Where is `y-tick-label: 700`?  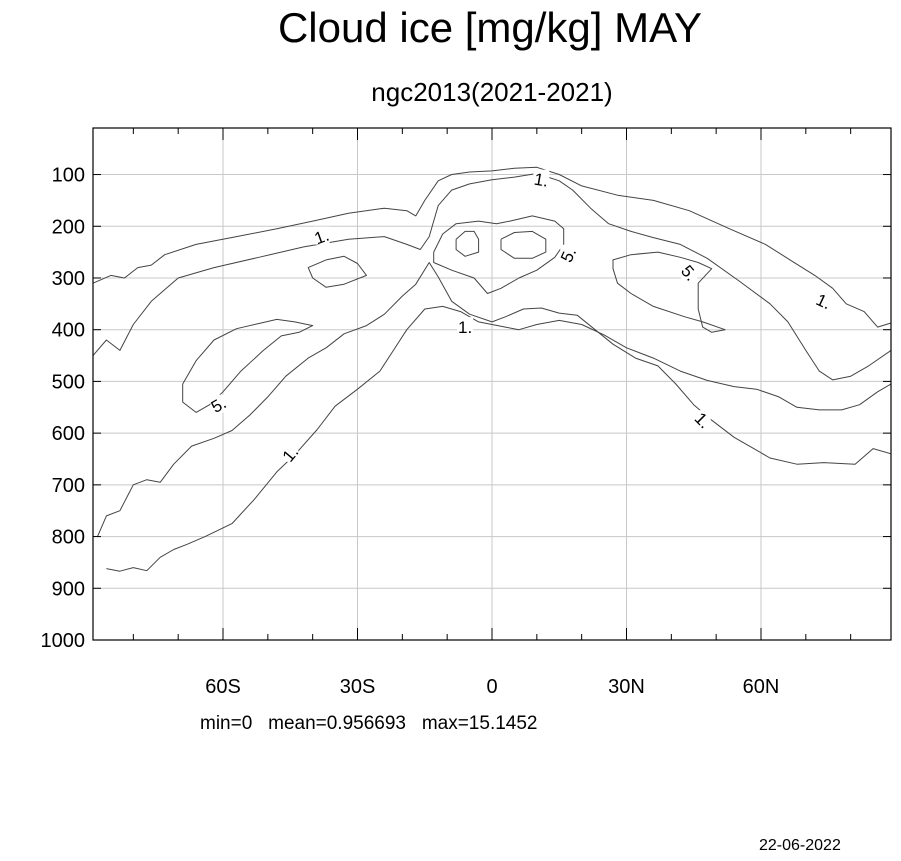
y-tick-label: 700 is located at coordinates (68, 486).